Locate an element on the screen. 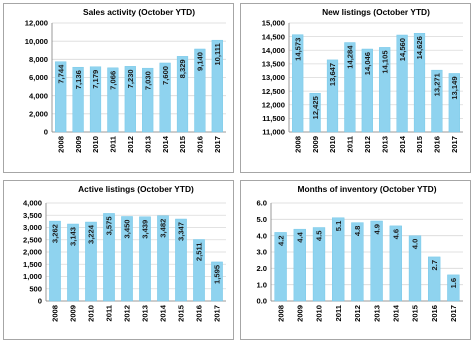 The image size is (474, 343). data-label: 14,560 is located at coordinates (402, 49).